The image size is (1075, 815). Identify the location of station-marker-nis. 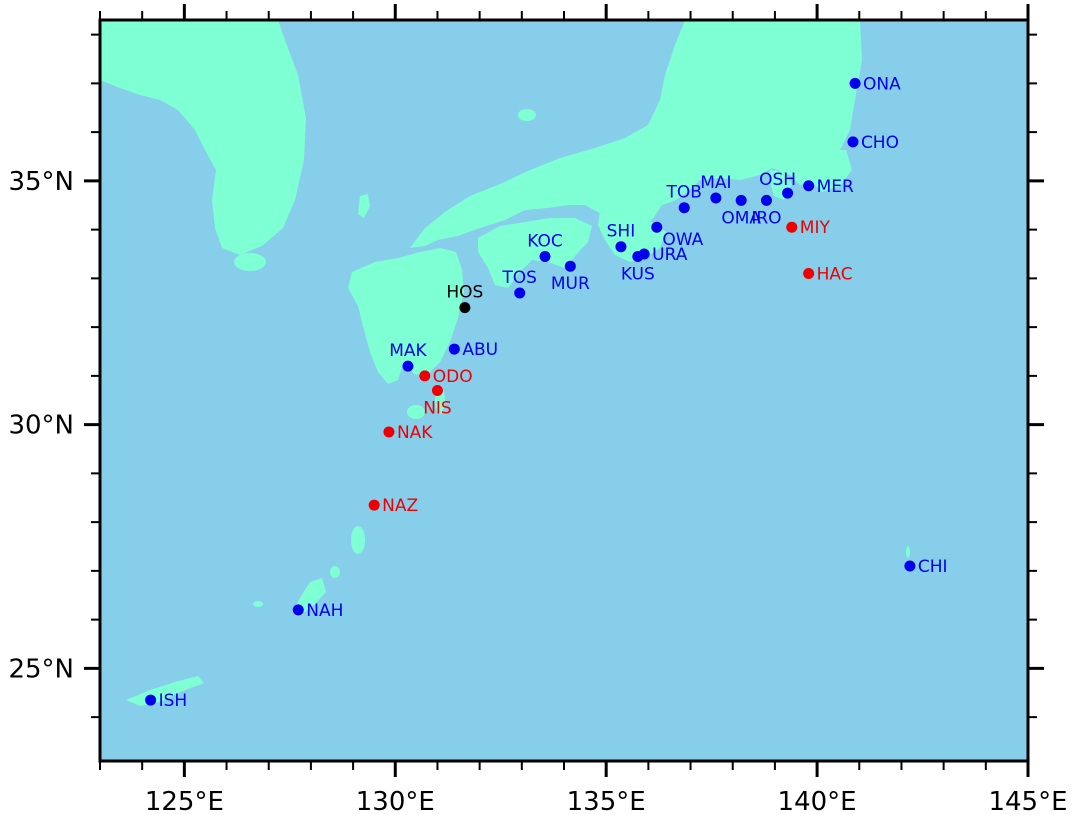
(437, 390).